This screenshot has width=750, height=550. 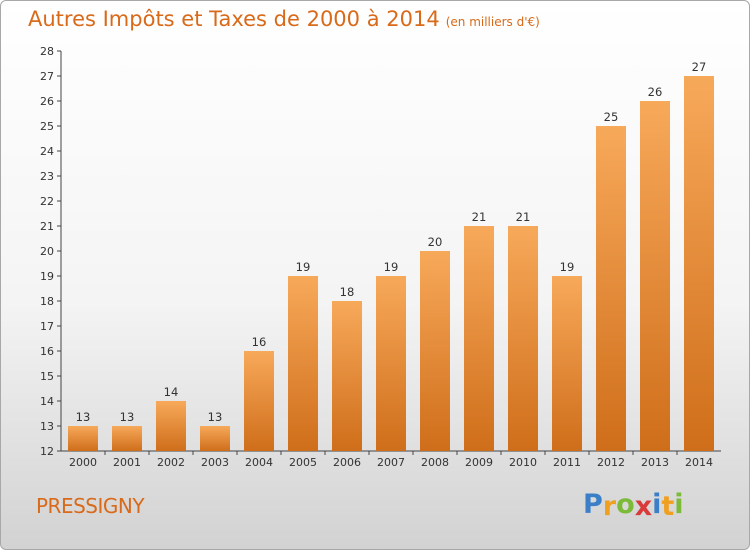 I want to click on brand-logo: Proxiti, so click(x=633, y=505).